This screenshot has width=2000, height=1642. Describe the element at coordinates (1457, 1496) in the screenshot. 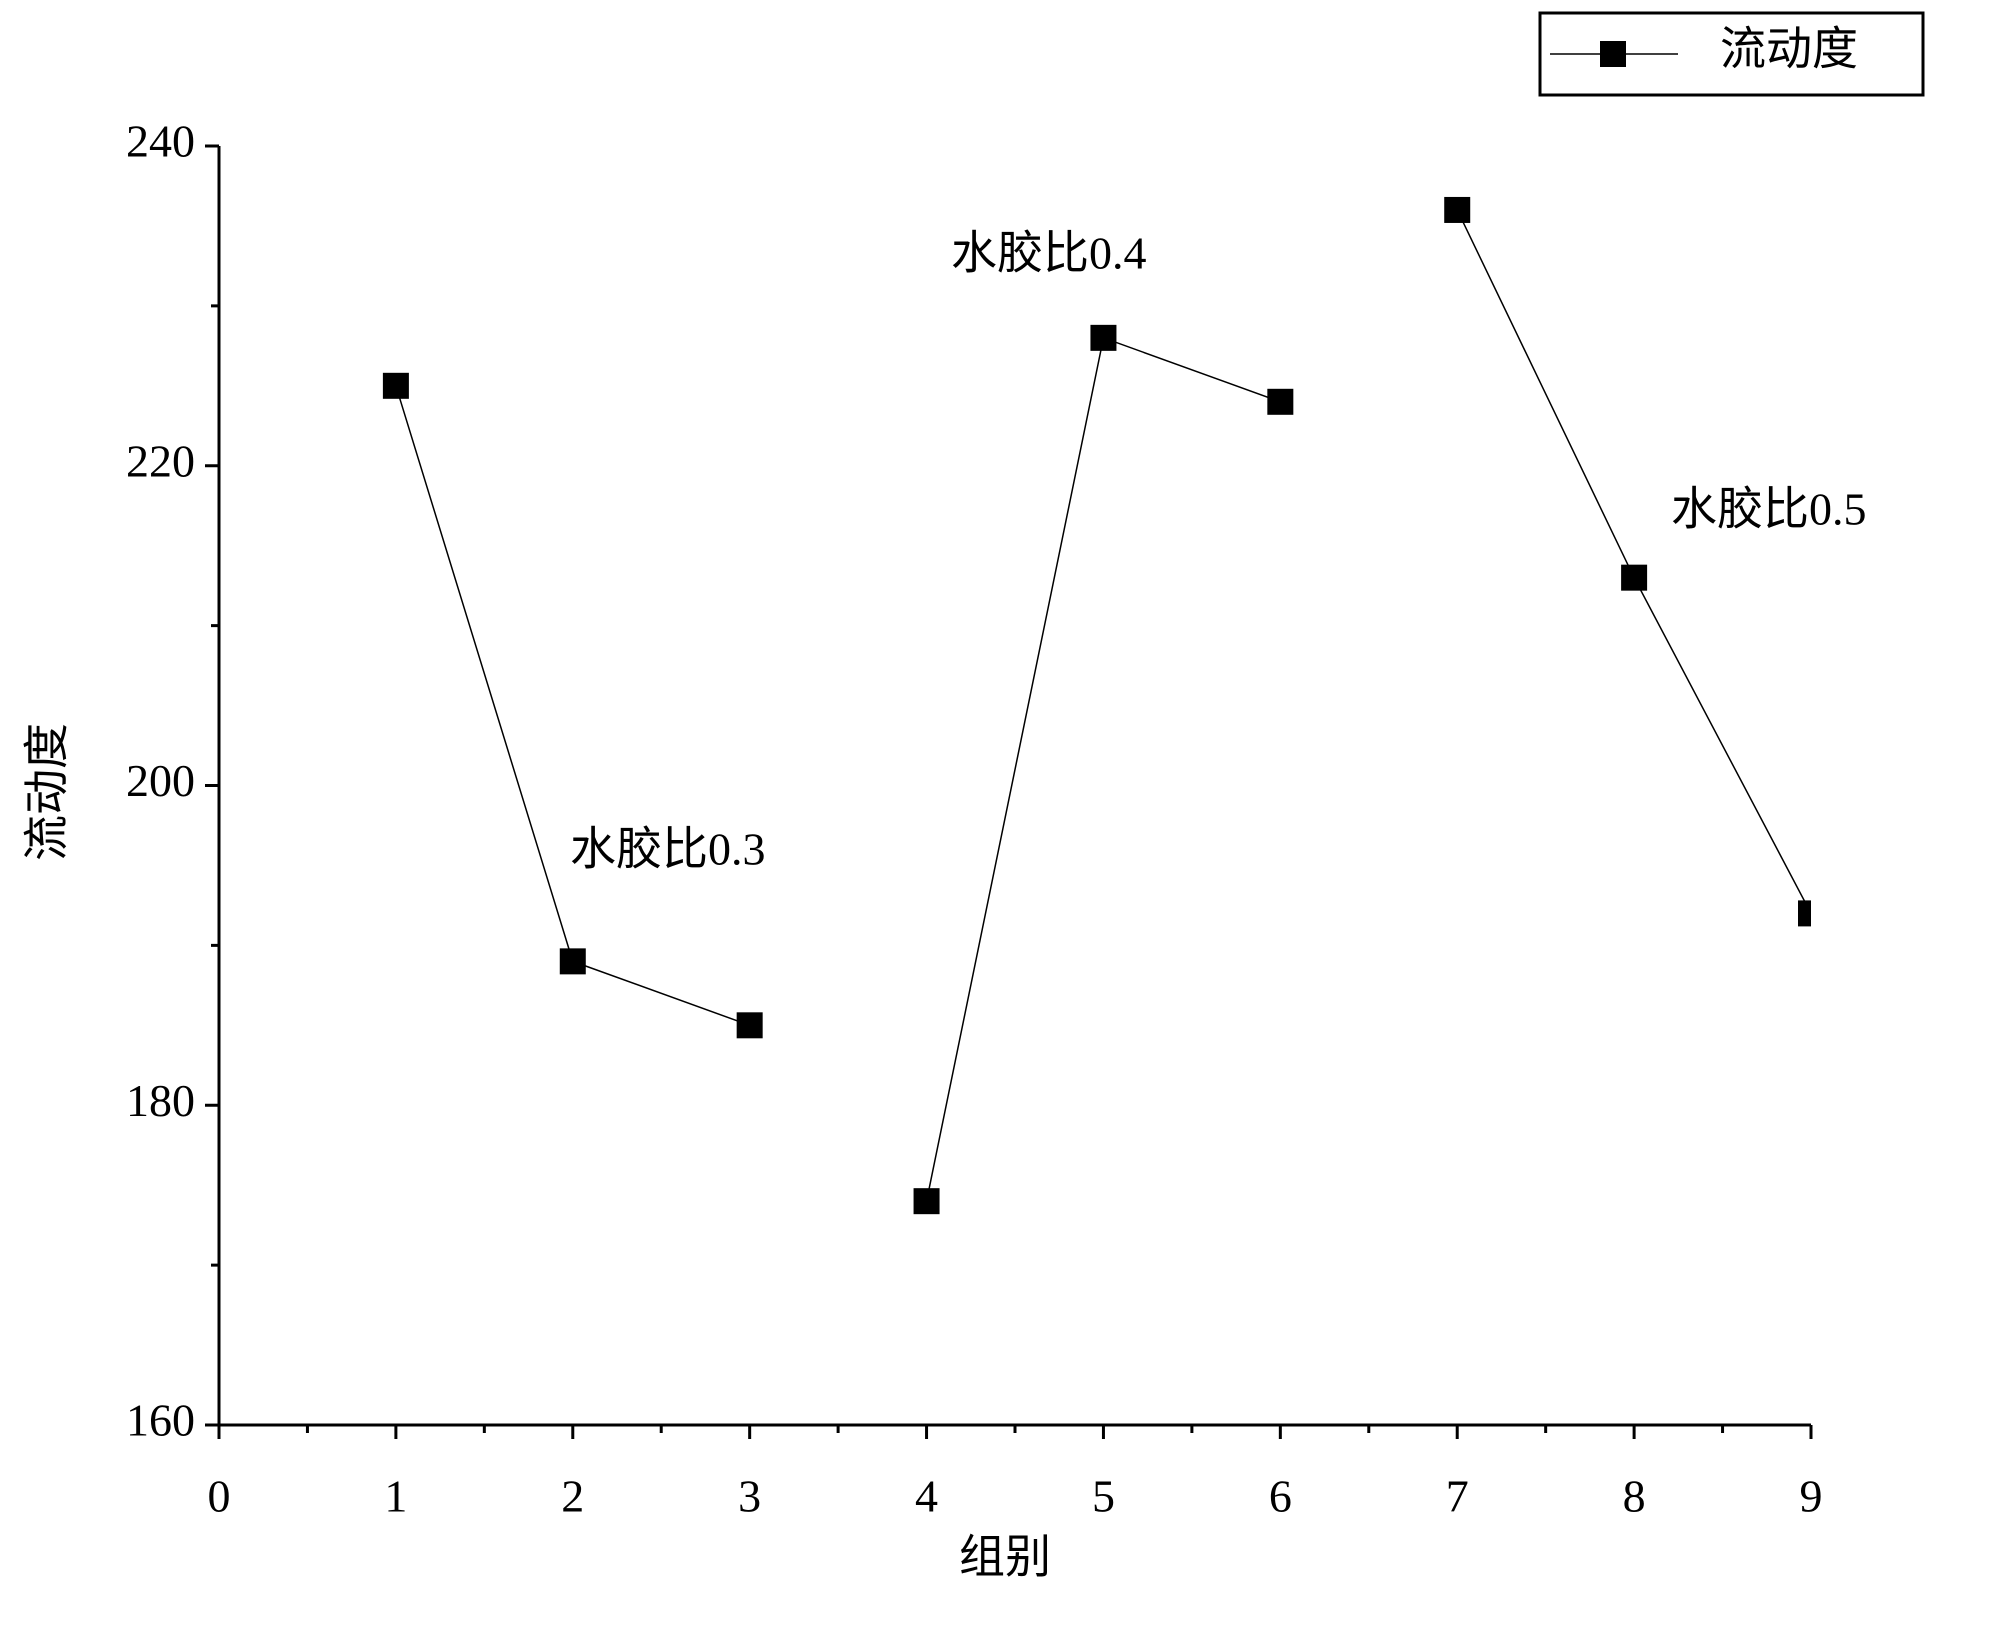

I see `x-tick-label: 7` at that location.